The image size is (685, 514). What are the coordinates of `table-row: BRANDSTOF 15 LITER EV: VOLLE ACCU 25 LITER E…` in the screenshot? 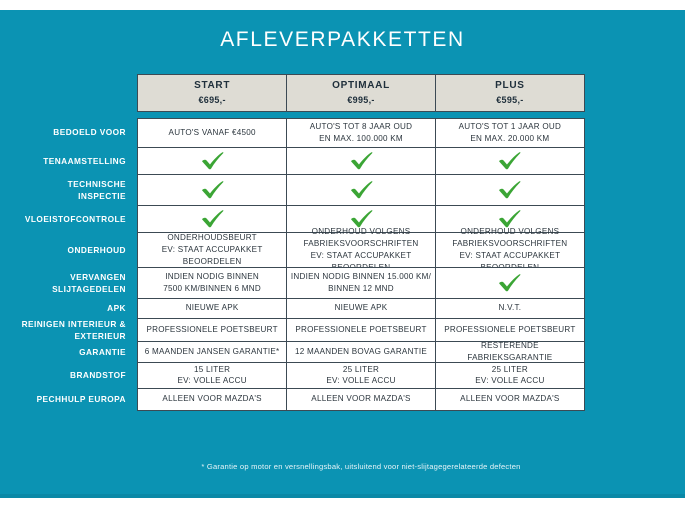 It's located at (342, 375).